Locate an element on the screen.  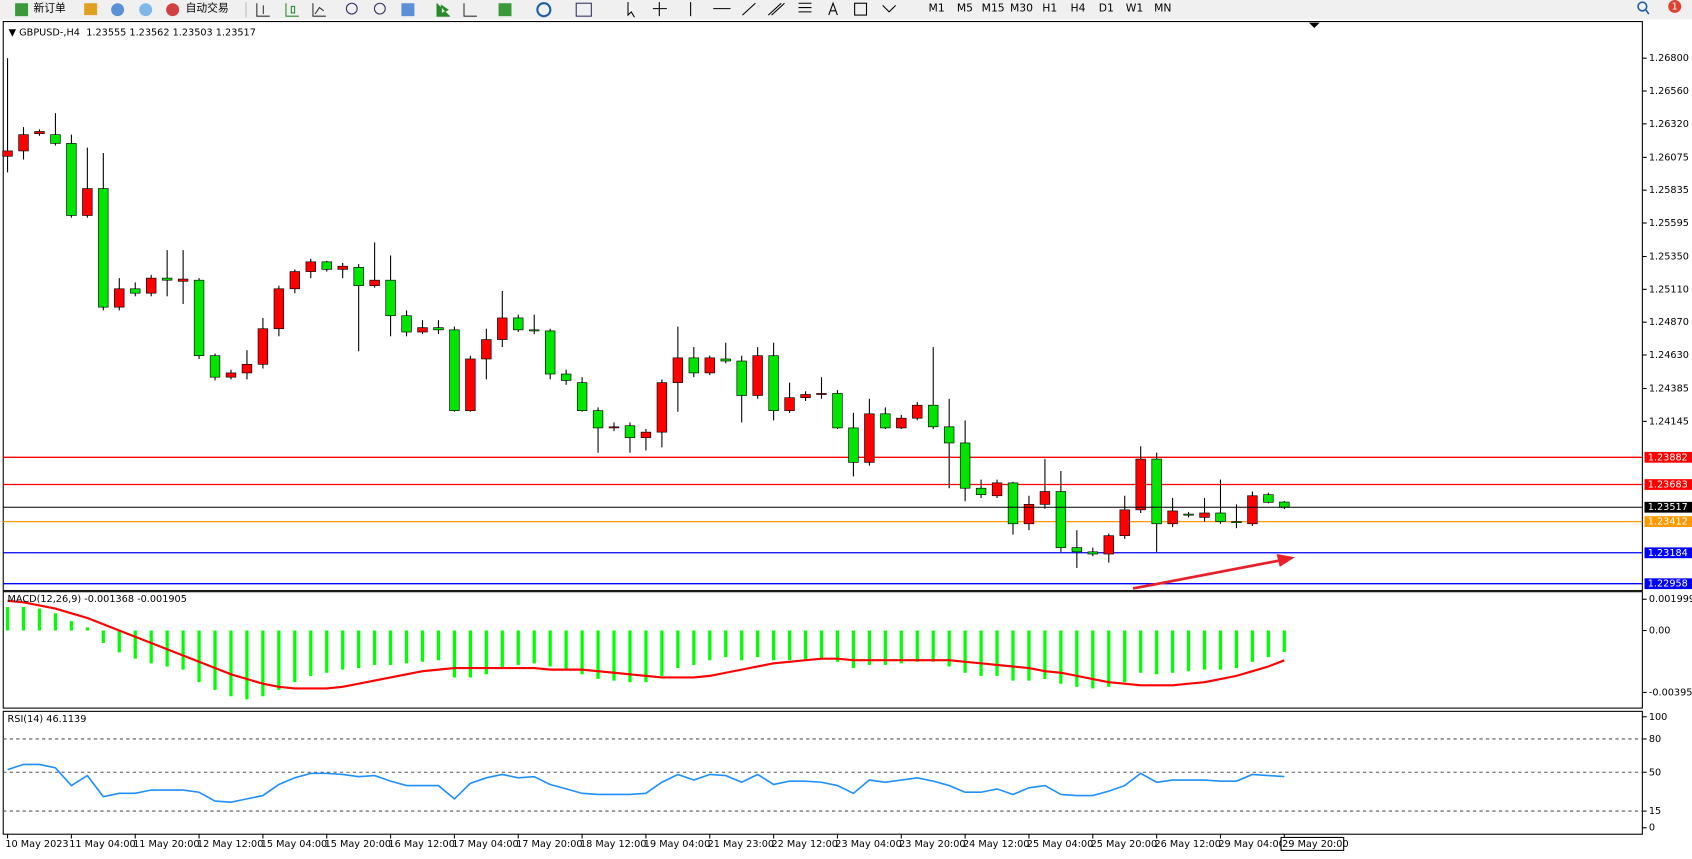
arrows-icon is located at coordinates (889, 9).